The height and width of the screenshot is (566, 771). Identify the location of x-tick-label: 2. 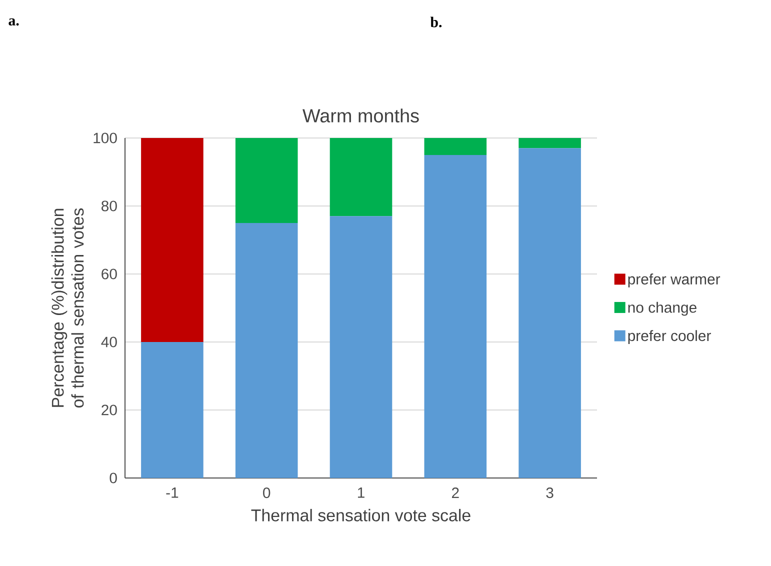
(455, 493).